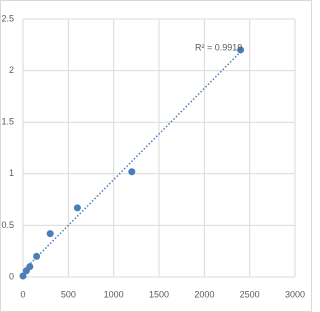 This screenshot has height=312, width=320. I want to click on y-tick-label: 1, so click(11, 173).